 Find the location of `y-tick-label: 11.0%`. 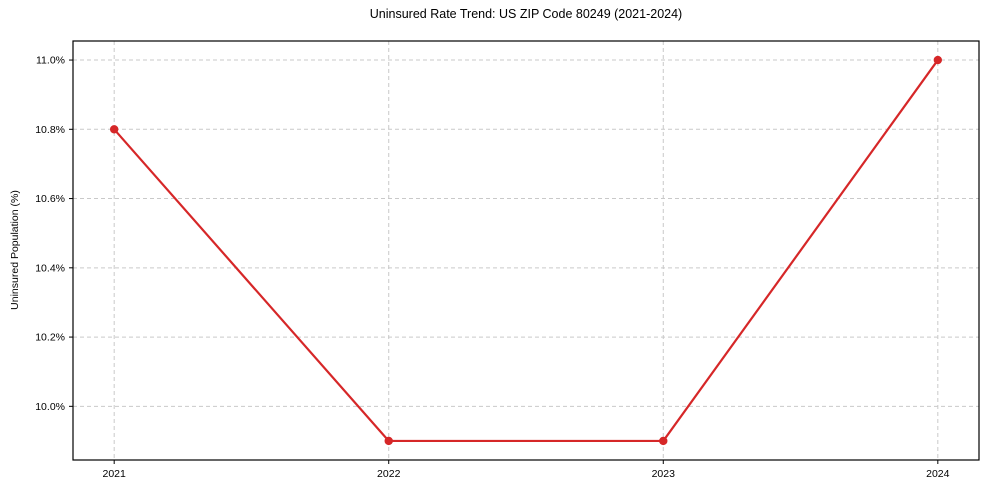

y-tick-label: 11.0% is located at coordinates (50, 61).